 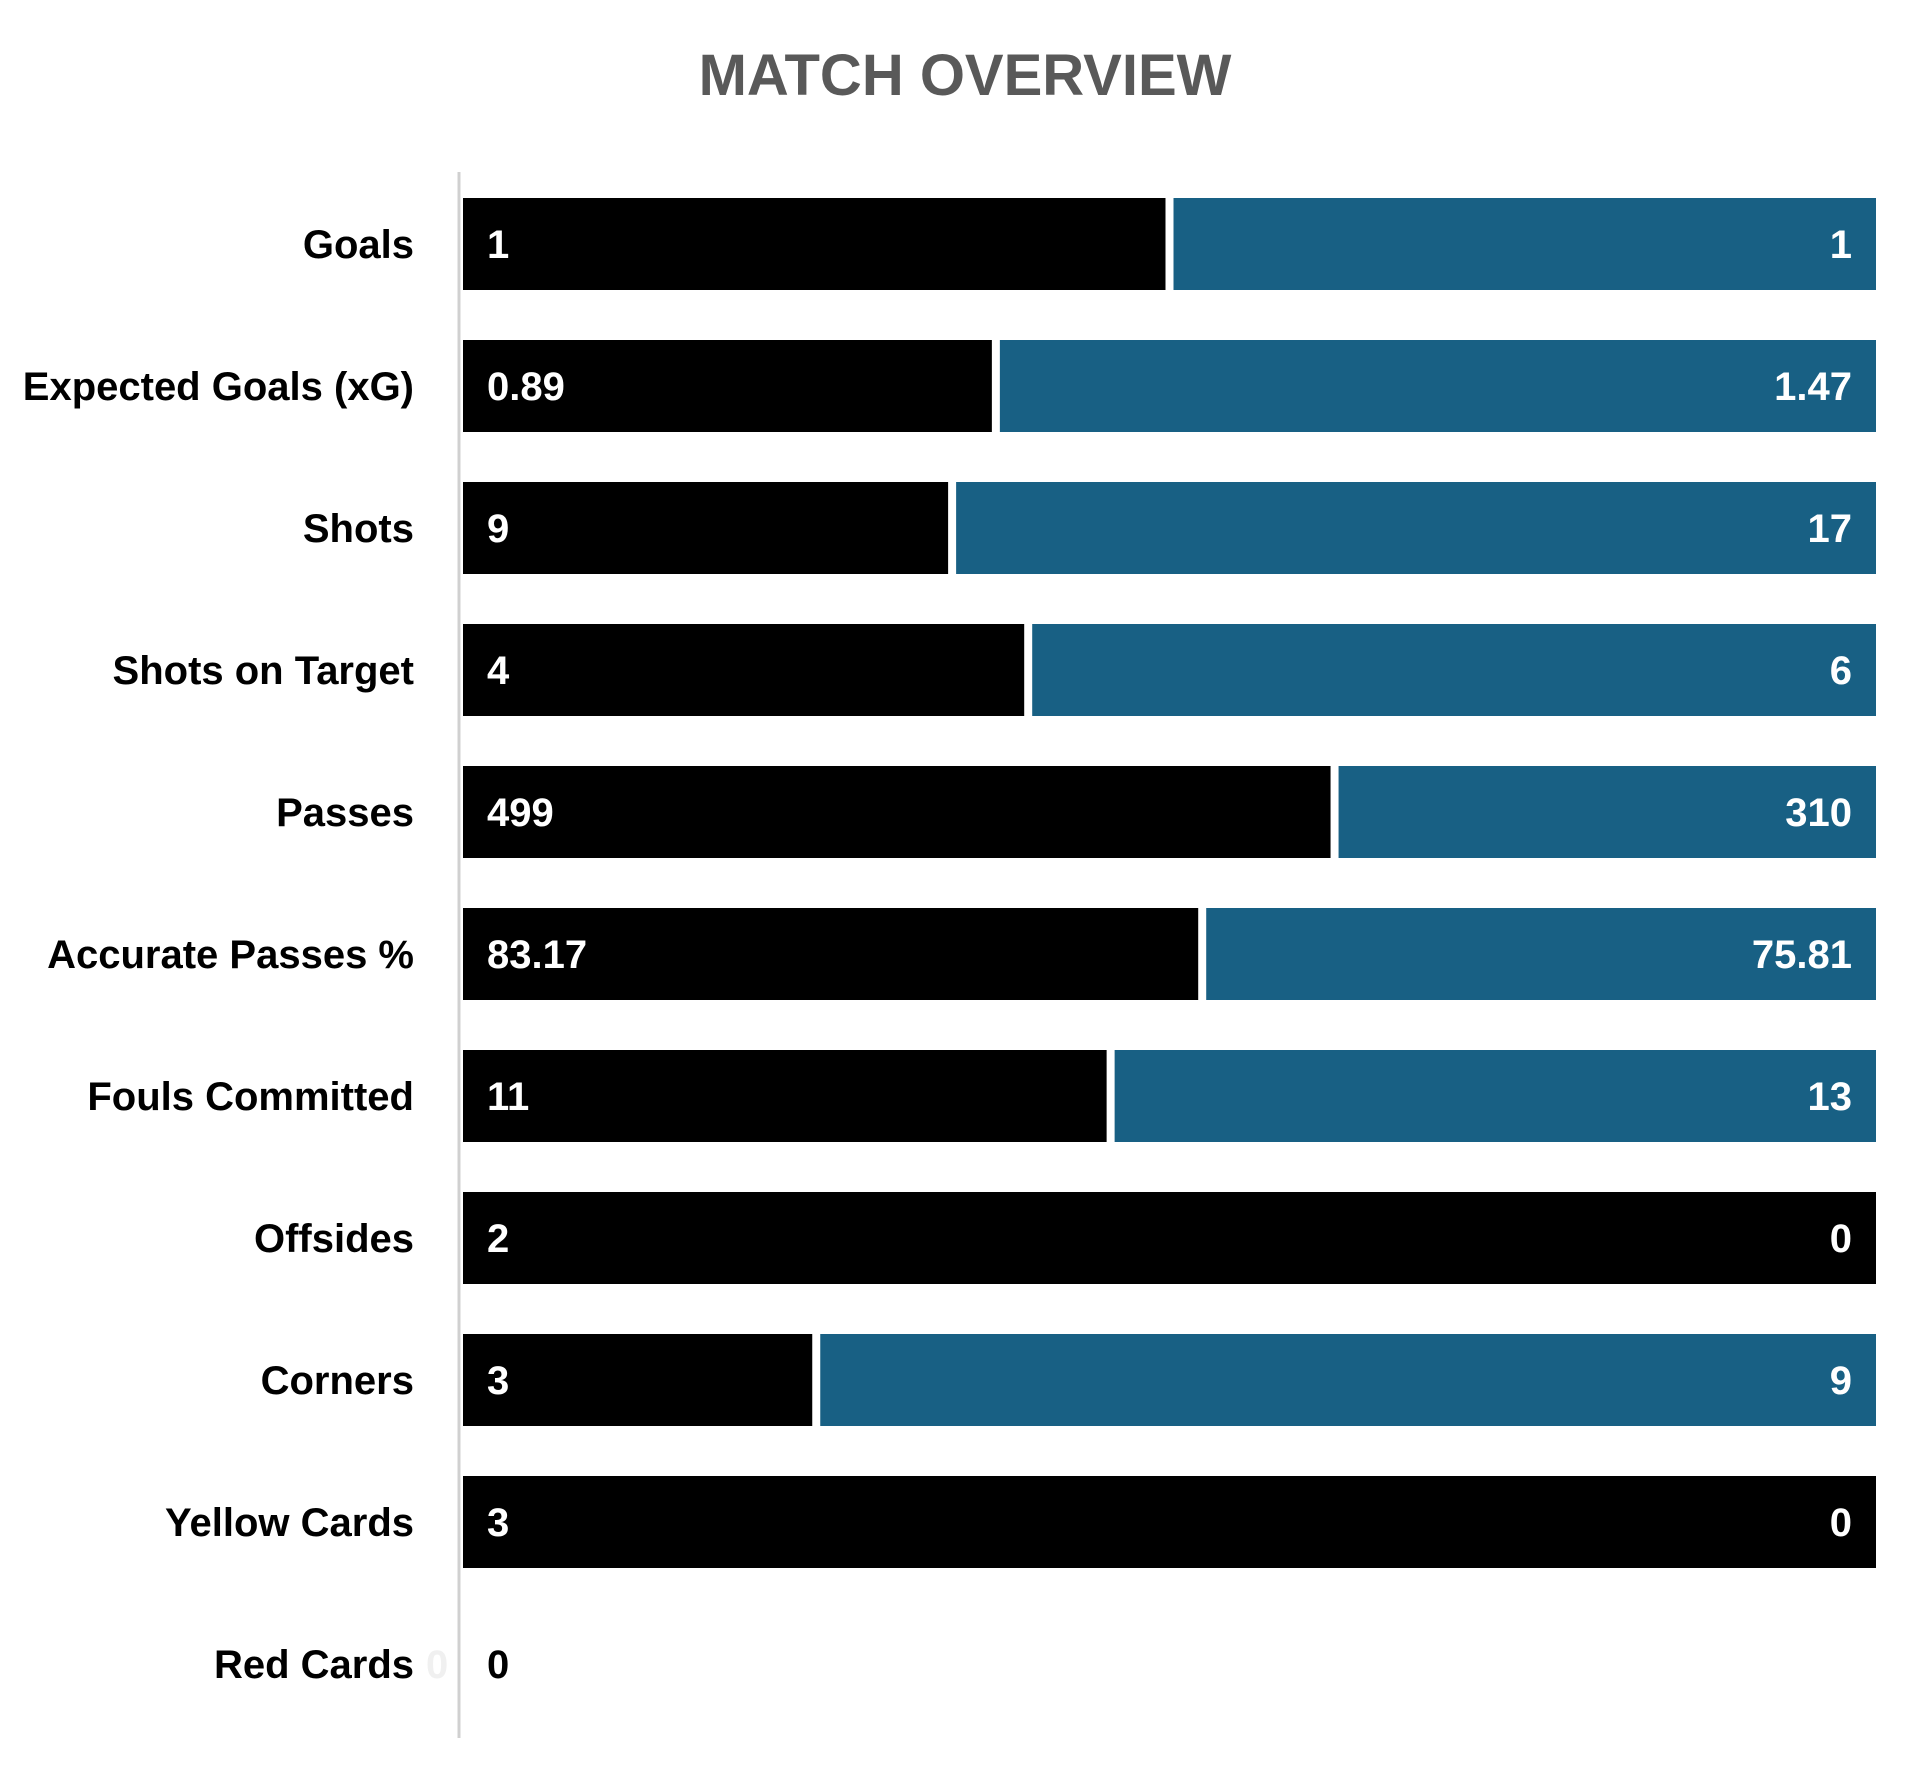 What do you see at coordinates (345, 813) in the screenshot?
I see `category-label: Passes` at bounding box center [345, 813].